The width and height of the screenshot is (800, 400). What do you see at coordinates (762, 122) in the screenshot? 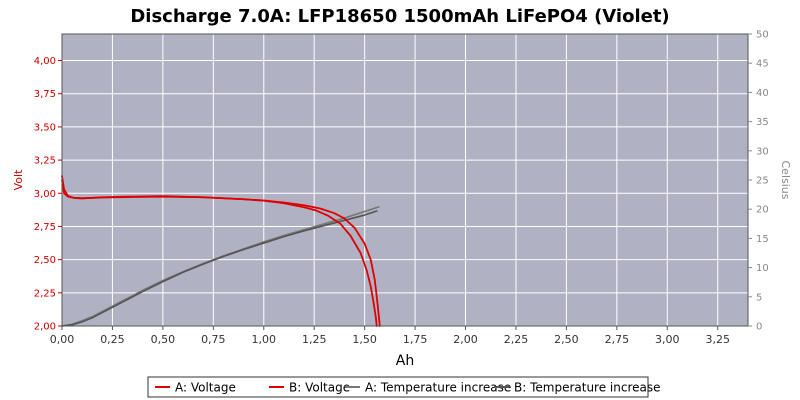
I see `right-tick-label: 35` at bounding box center [762, 122].